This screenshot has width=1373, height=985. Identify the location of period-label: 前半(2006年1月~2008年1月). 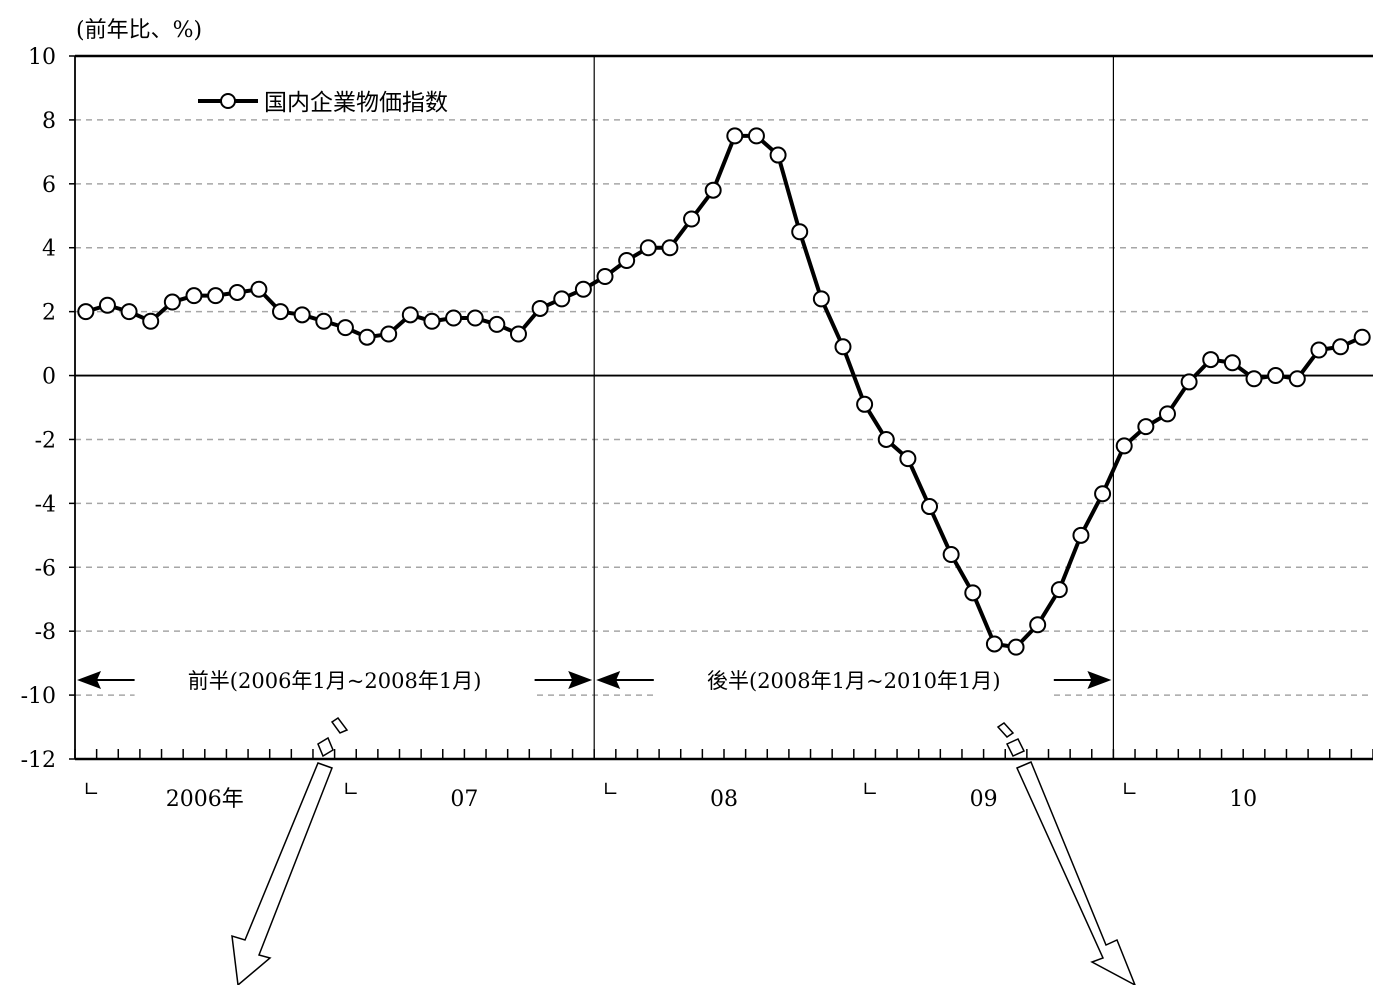
(335, 681).